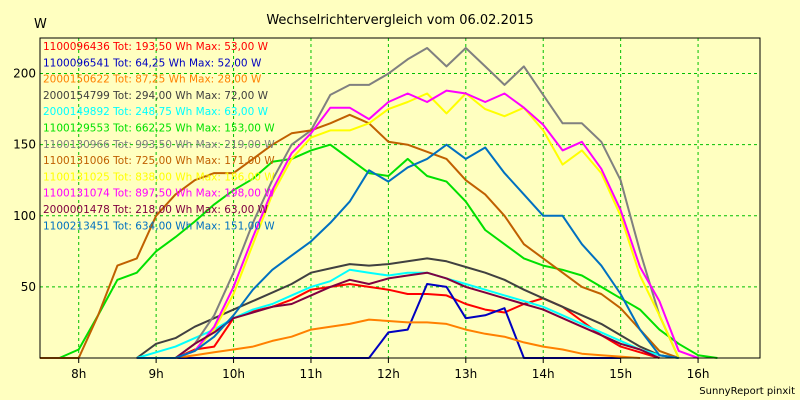 Image resolution: width=800 pixels, height=400 pixels. I want to click on y-tick-label: 50, so click(28, 287).